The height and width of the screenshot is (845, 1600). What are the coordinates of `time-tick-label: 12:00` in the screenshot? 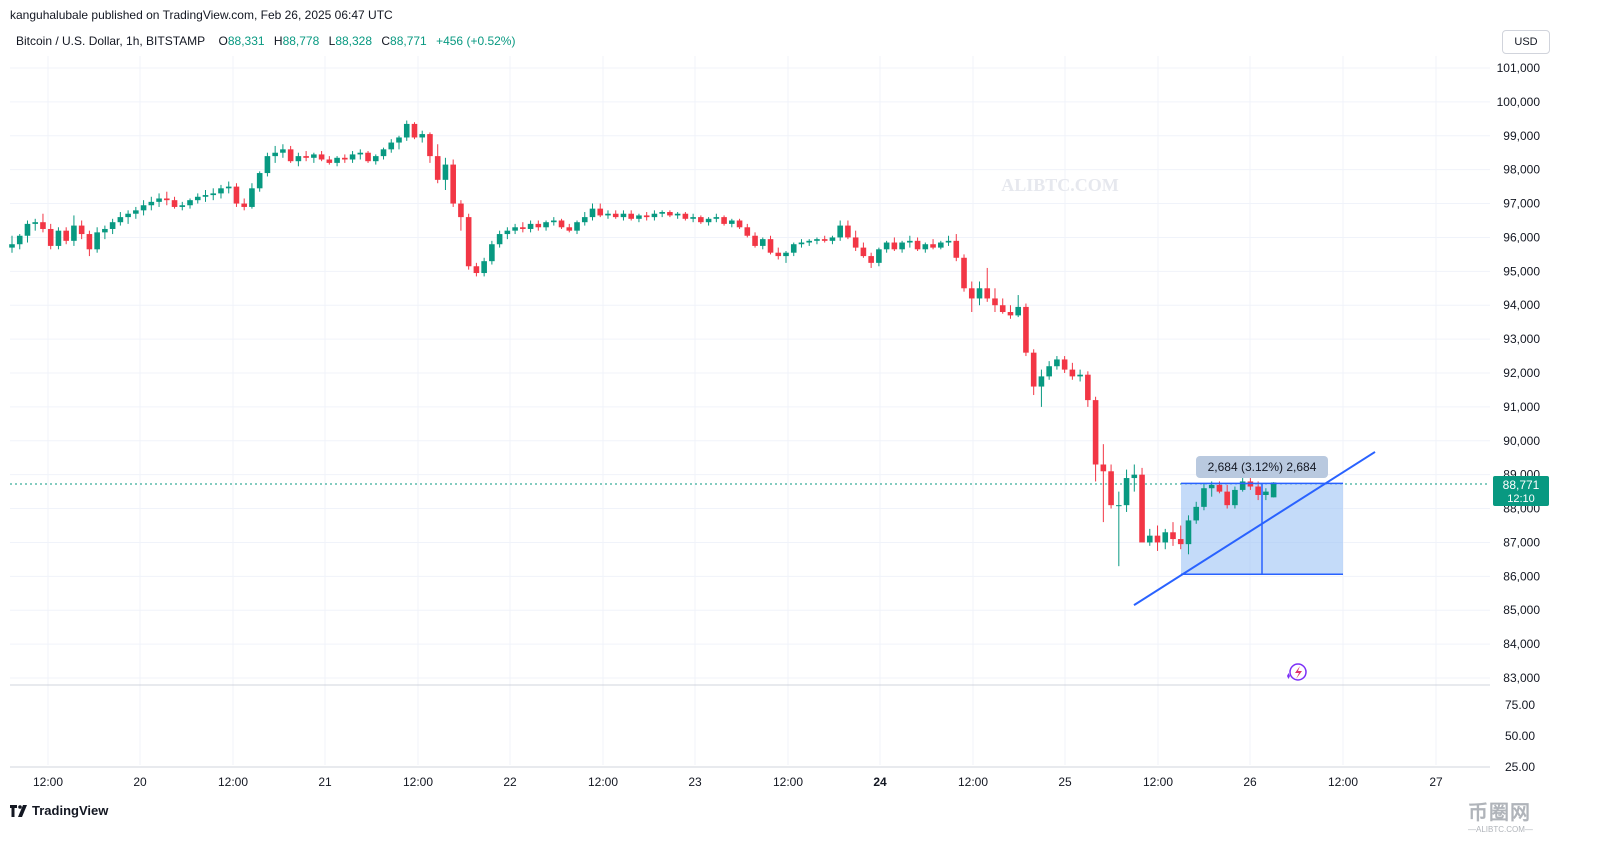 It's located at (788, 782).